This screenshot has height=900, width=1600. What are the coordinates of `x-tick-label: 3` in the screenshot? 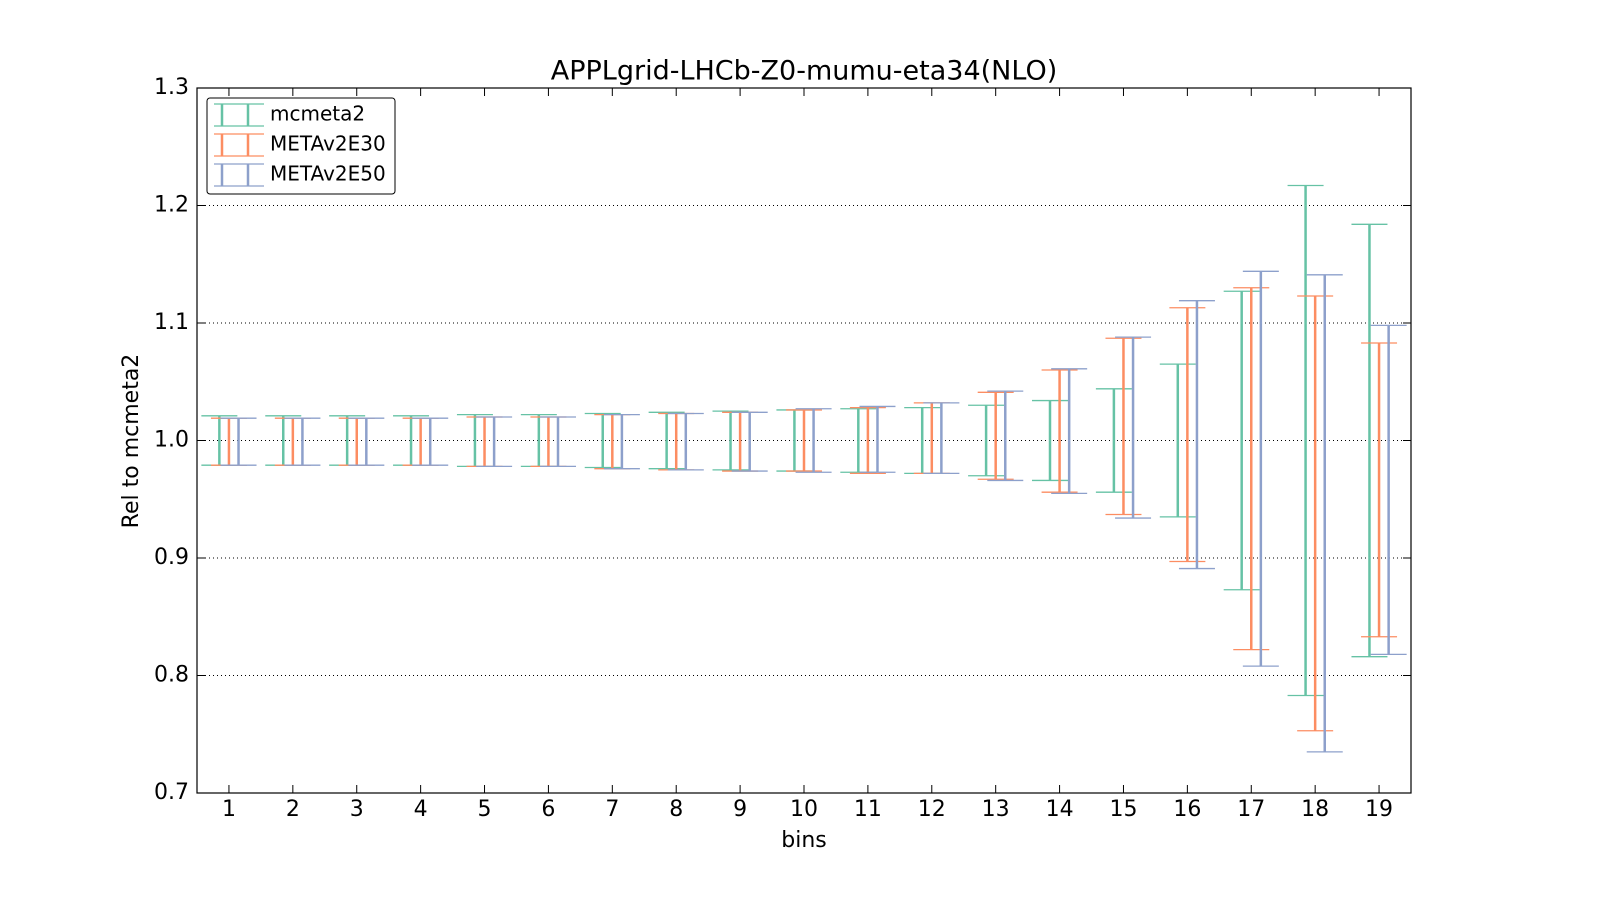 It's located at (357, 809).